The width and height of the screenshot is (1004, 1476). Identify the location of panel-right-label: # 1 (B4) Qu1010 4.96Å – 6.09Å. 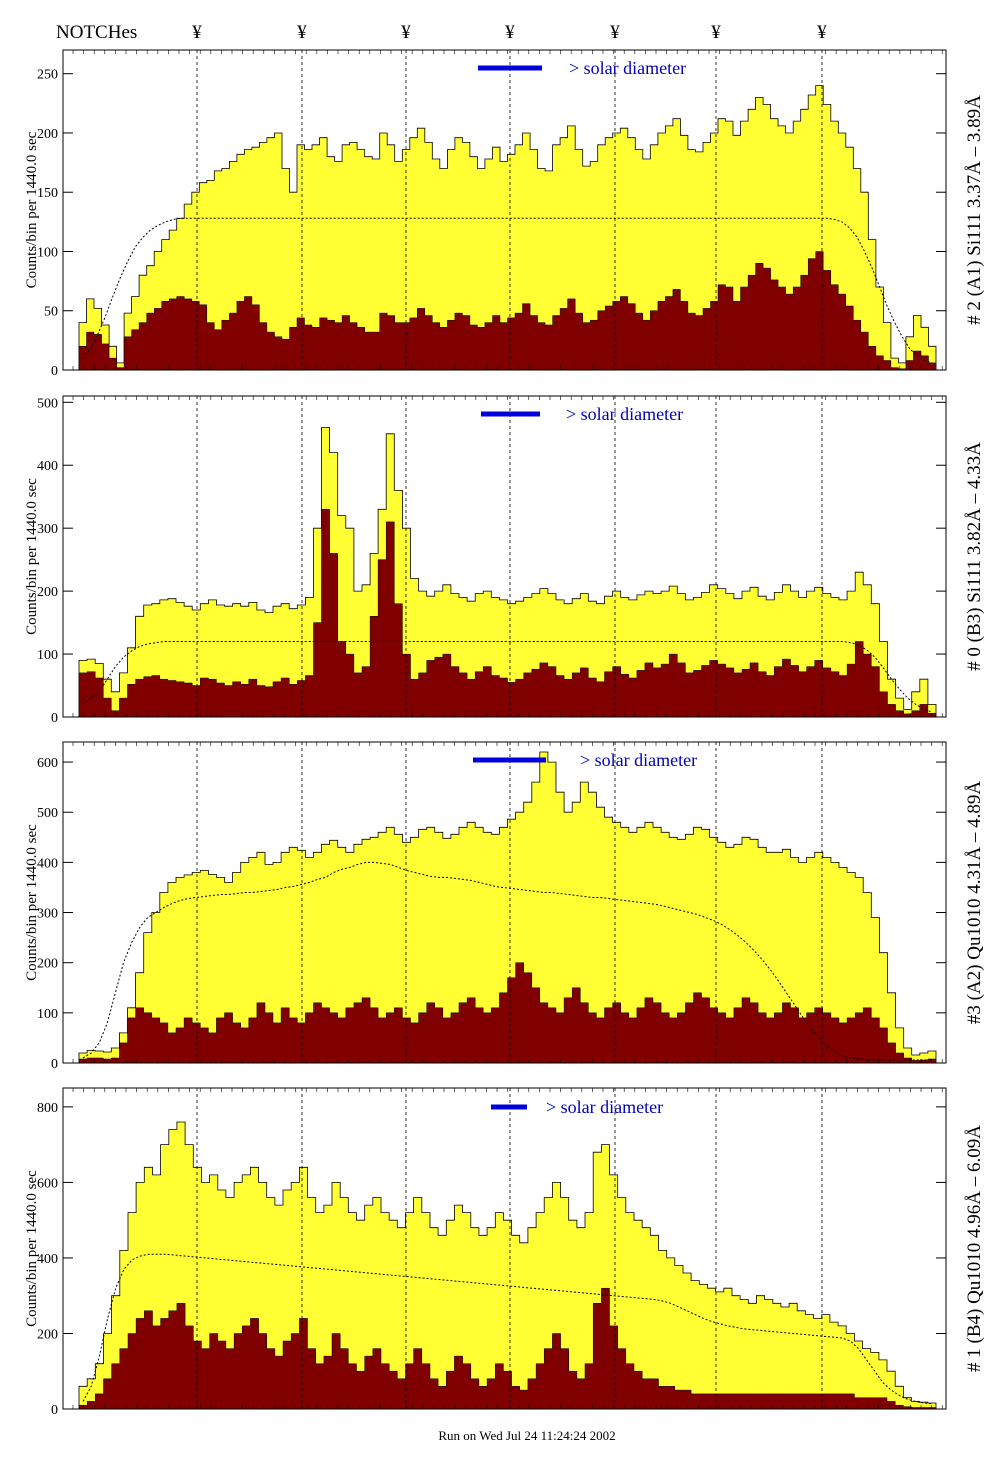
(974, 1248).